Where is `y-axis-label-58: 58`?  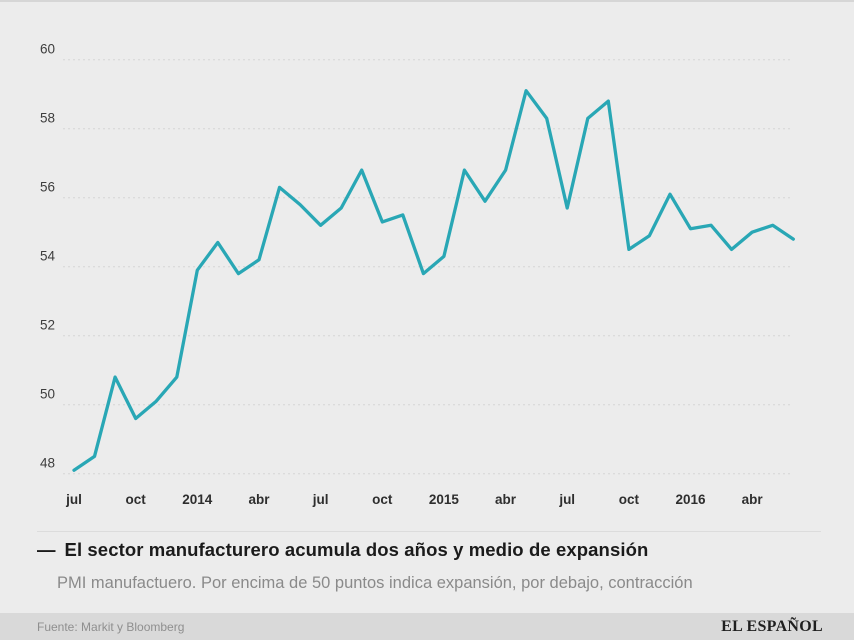
y-axis-label-58: 58 is located at coordinates (47, 118).